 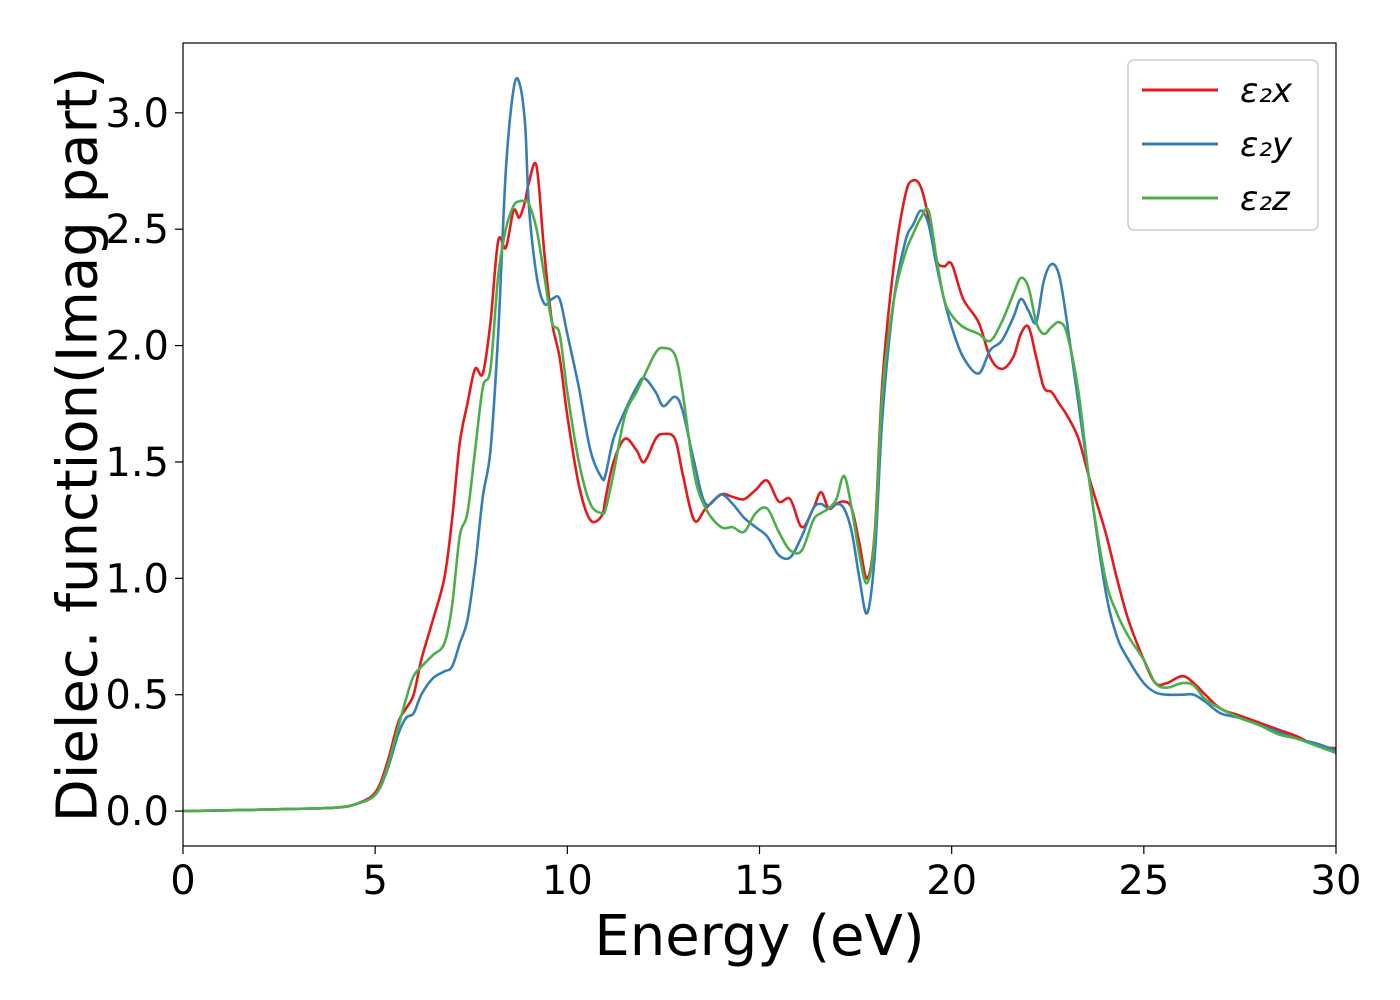 I want to click on x-axis-ticks: 0 5 10 15 20 25 30, so click(x=765, y=875).